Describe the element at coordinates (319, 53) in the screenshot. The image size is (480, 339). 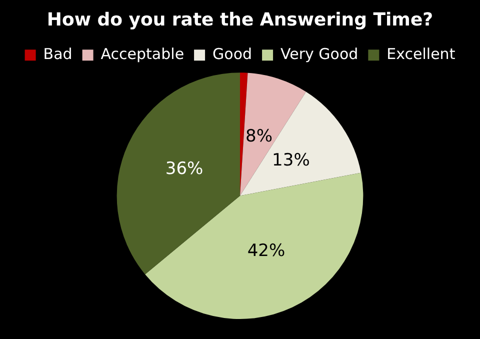
I see `legend-label: Very Good` at that location.